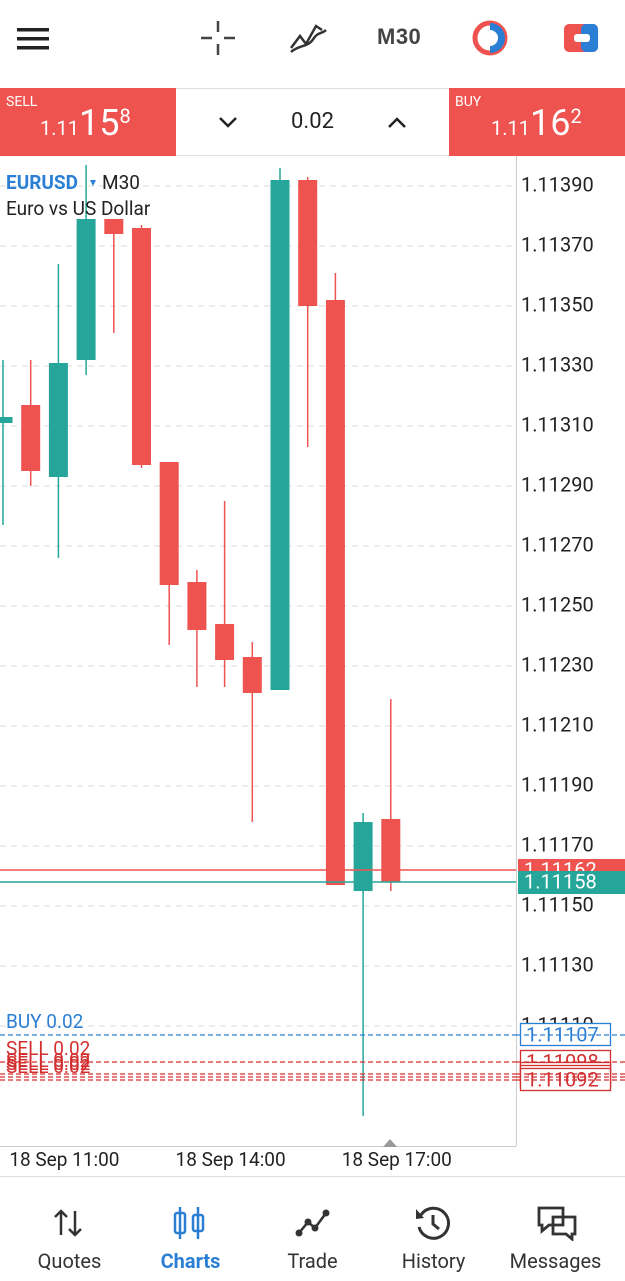 The height and width of the screenshot is (1281, 625). What do you see at coordinates (399, 36) in the screenshot?
I see `timeframe-button: M30` at bounding box center [399, 36].